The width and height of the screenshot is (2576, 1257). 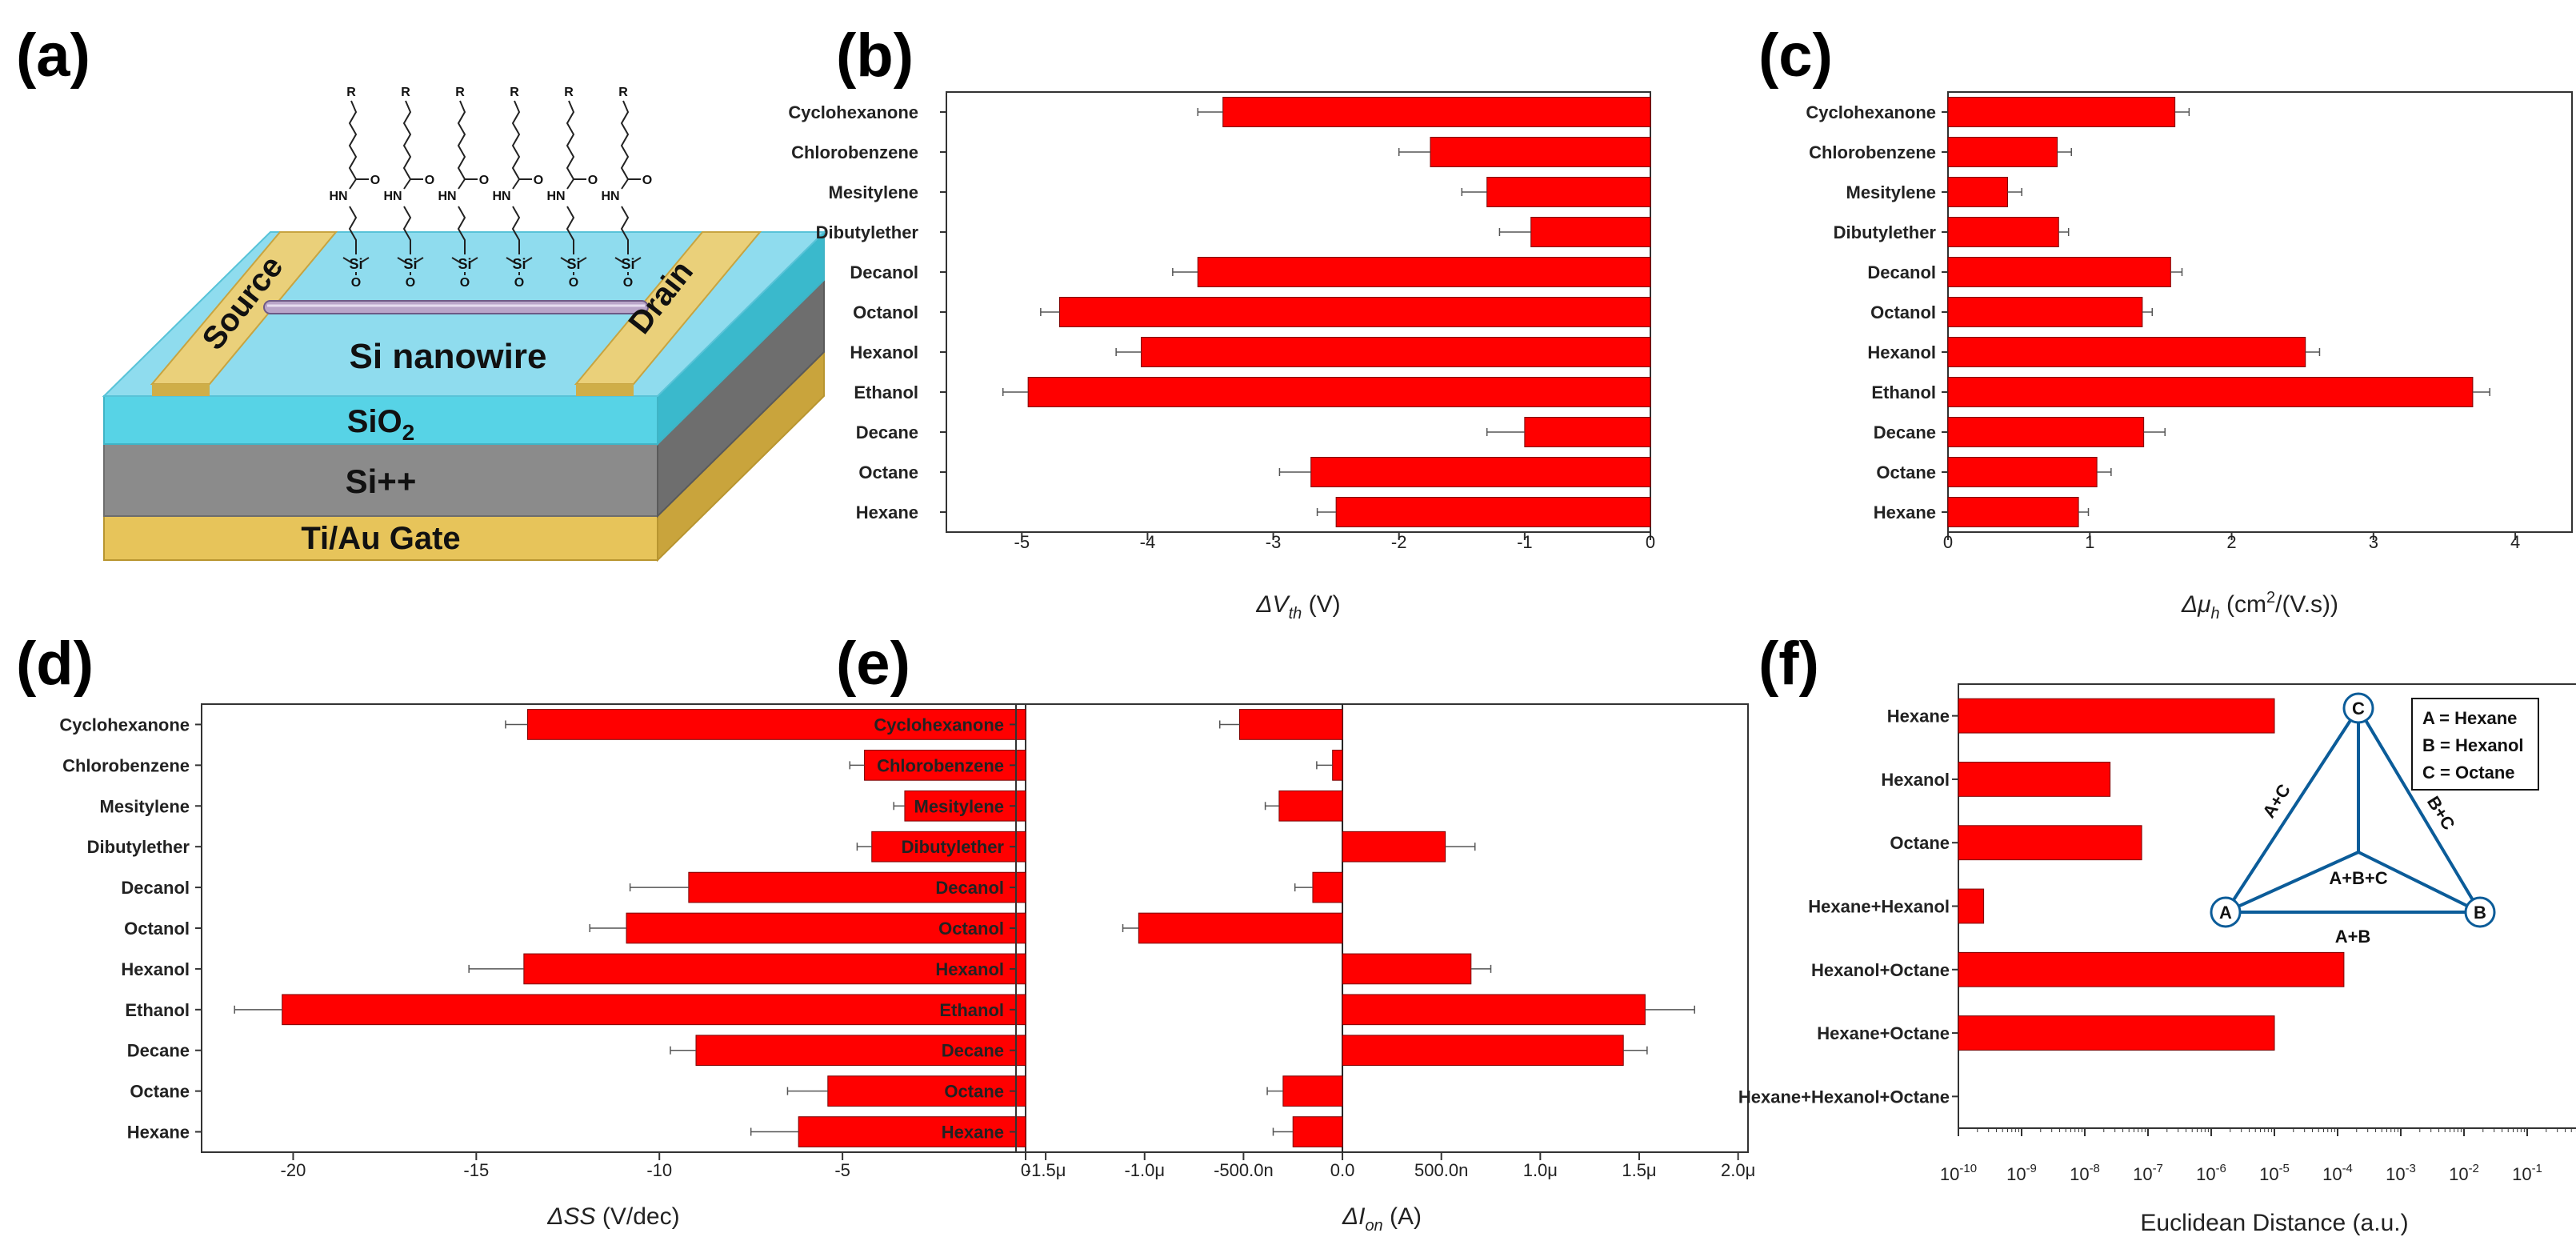 I want to click on legend-entry: C = Octane, so click(x=2468, y=773).